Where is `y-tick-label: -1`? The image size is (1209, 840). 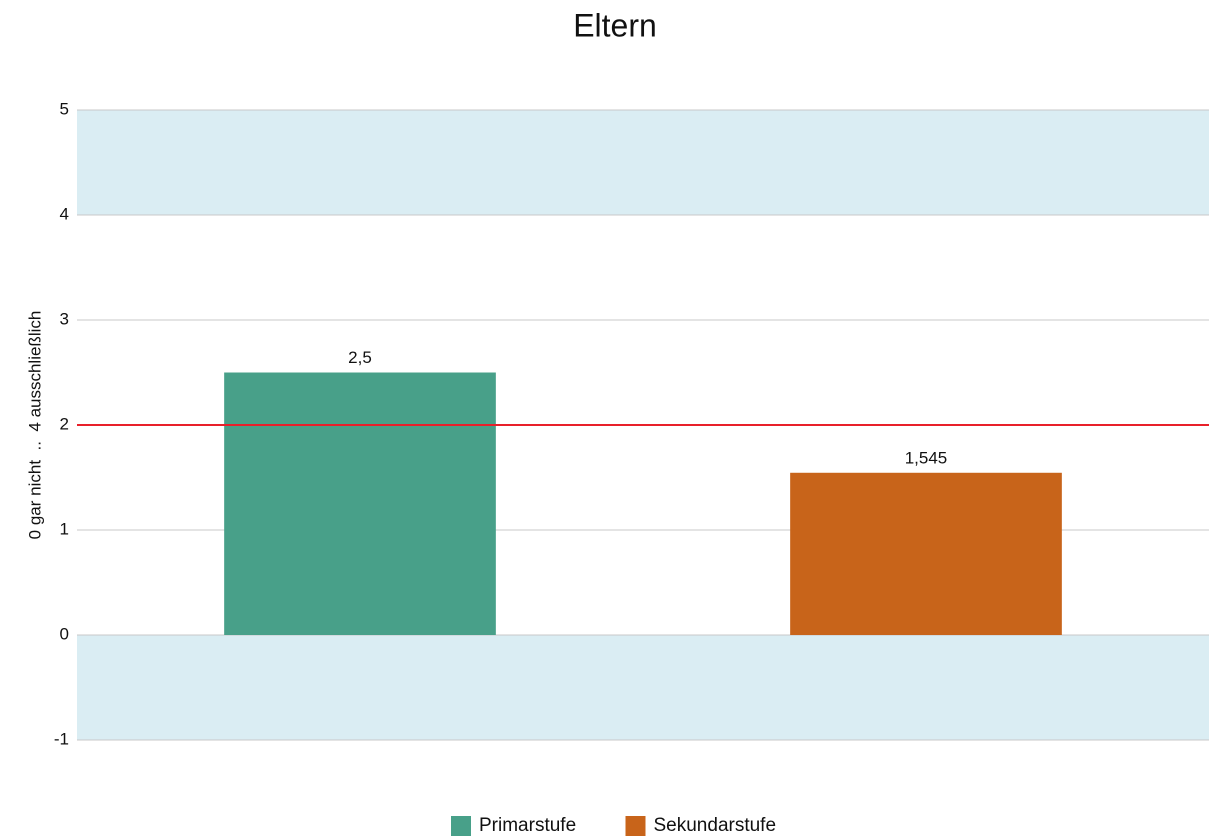 y-tick-label: -1 is located at coordinates (61, 738).